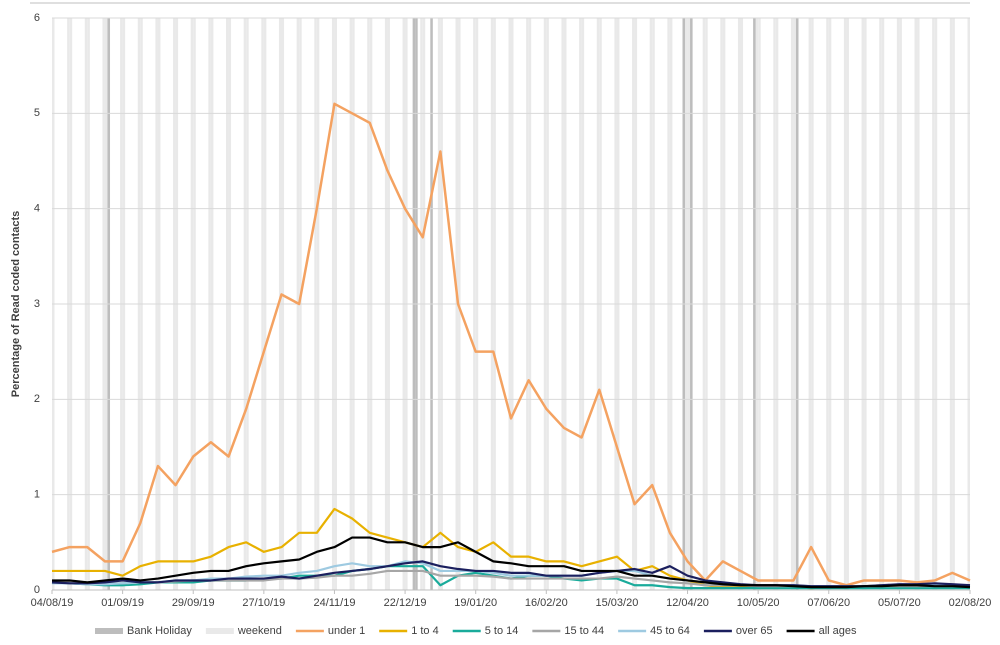 The height and width of the screenshot is (645, 1000). What do you see at coordinates (334, 603) in the screenshot?
I see `x-tick-label: 24/11/19` at bounding box center [334, 603].